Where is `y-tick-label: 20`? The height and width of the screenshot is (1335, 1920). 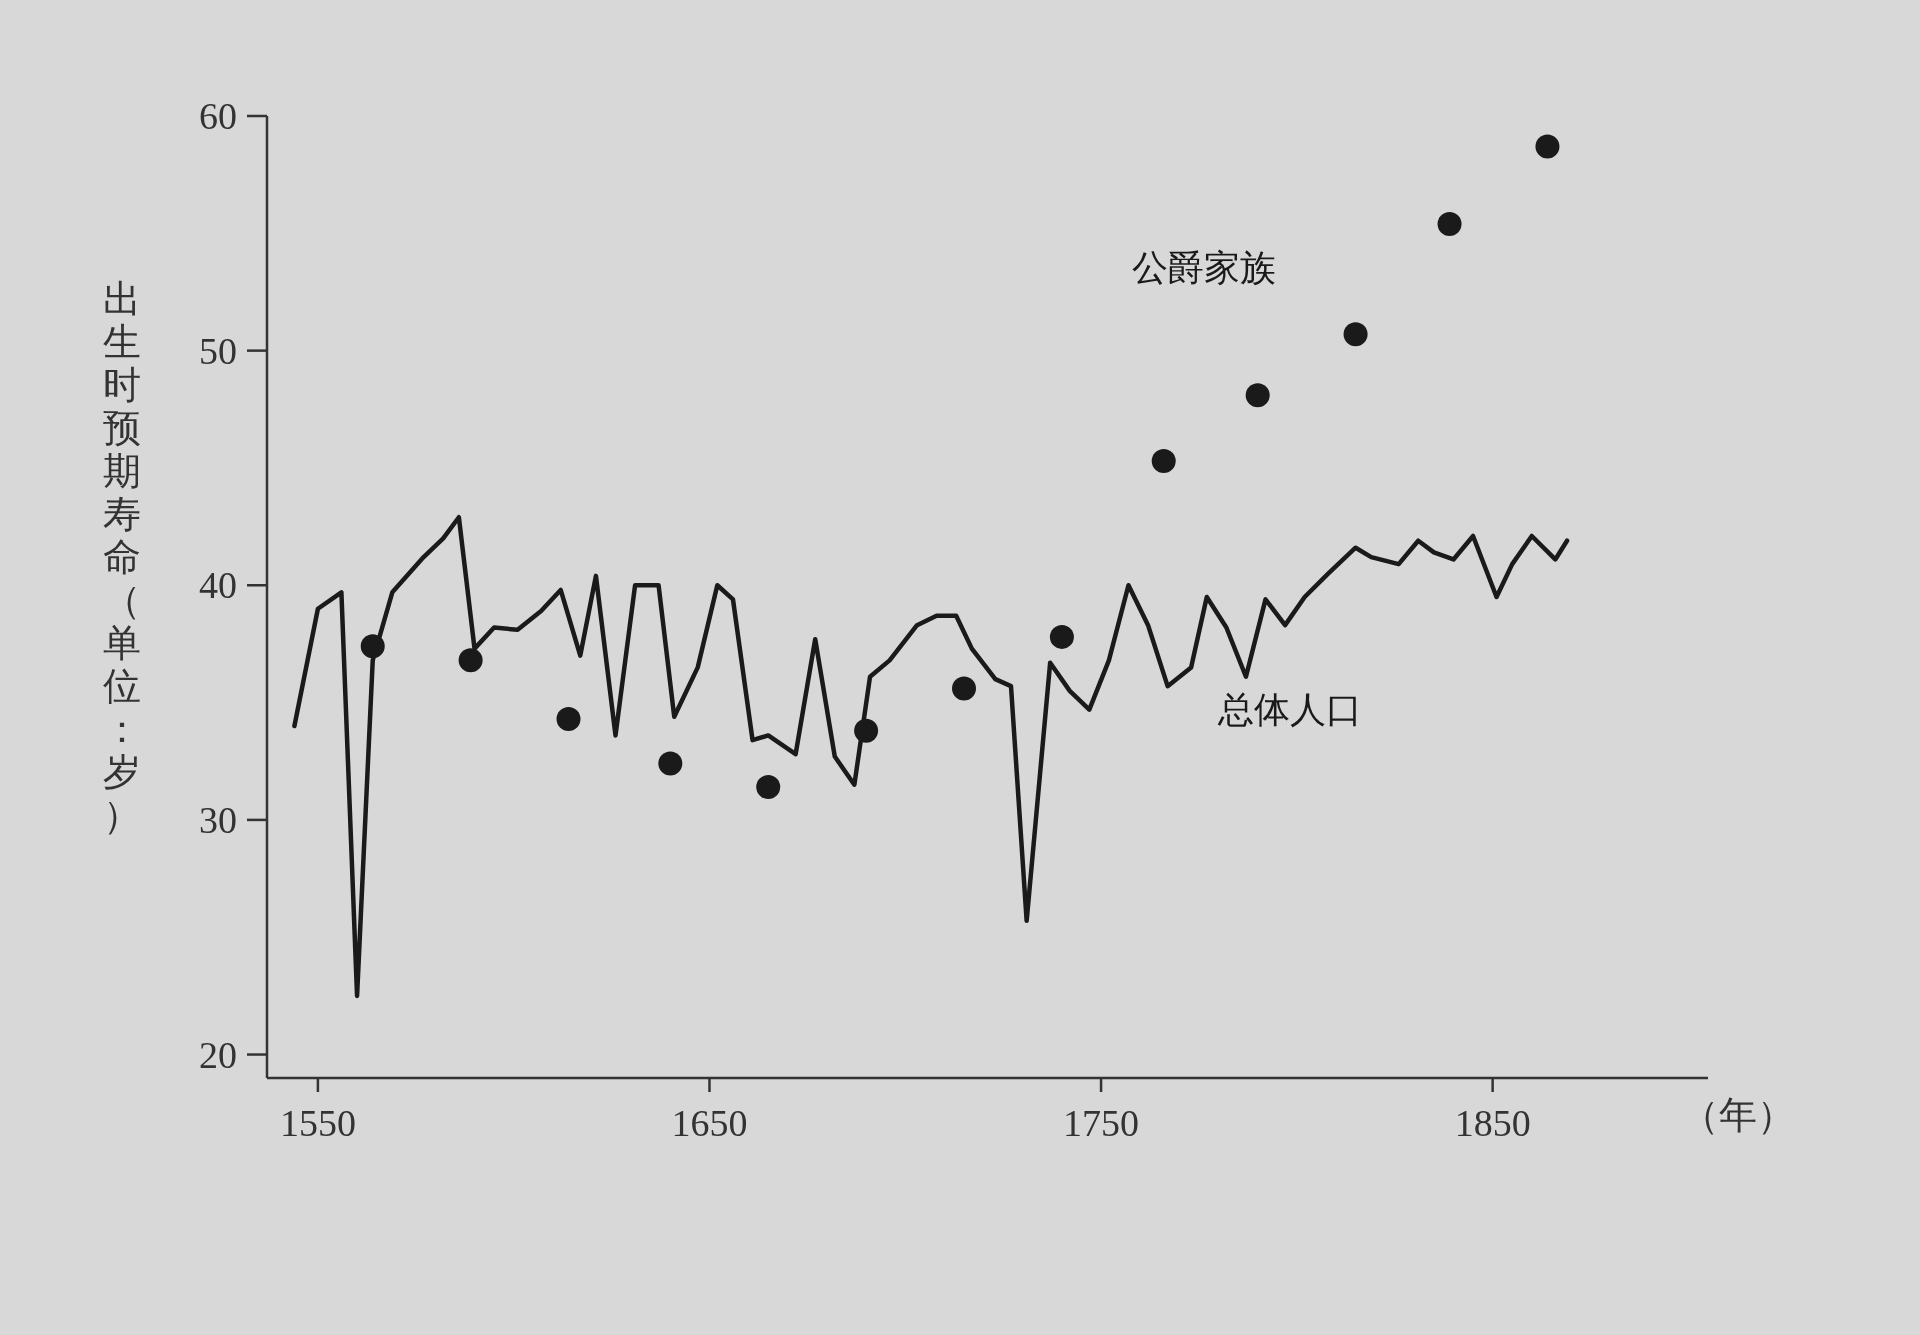 y-tick-label: 20 is located at coordinates (218, 1054).